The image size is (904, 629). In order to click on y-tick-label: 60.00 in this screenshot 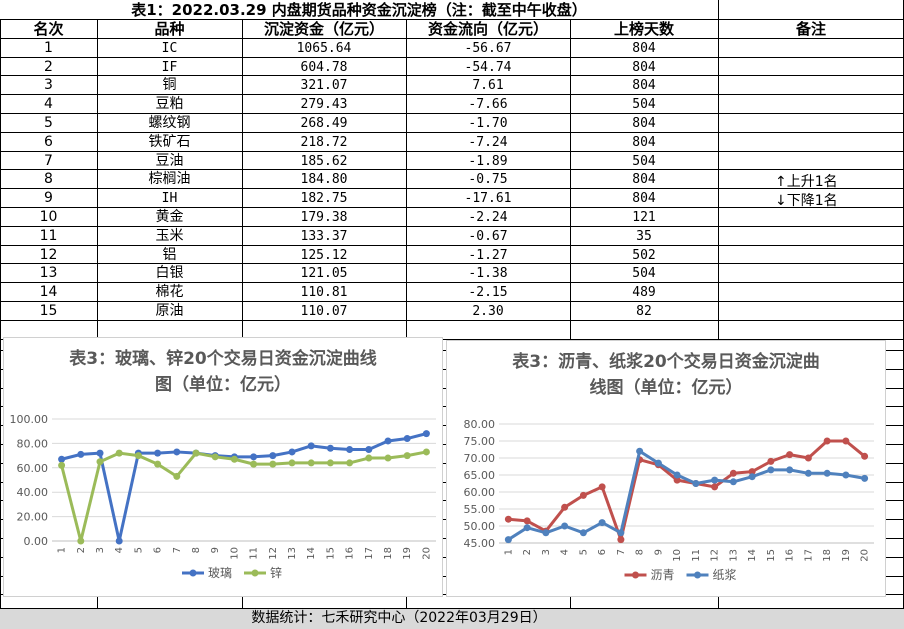, I will do `click(33, 468)`.